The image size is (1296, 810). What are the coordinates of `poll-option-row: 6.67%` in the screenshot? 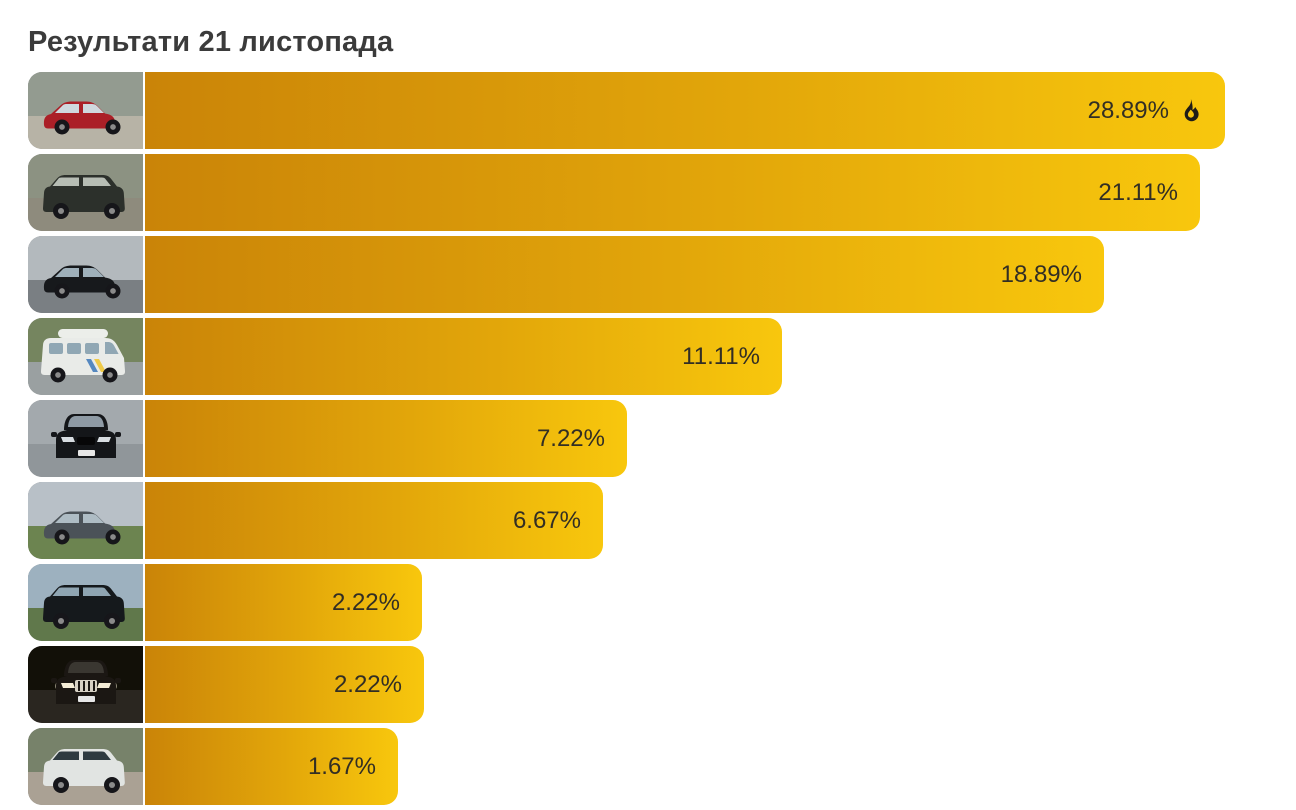 It's located at (662, 520).